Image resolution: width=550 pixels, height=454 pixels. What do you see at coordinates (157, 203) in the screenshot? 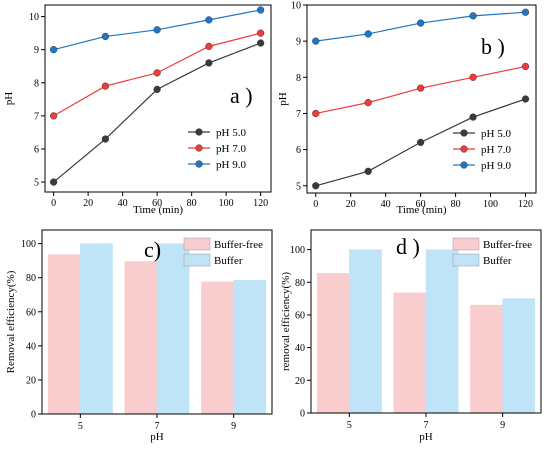
I see `x-tick-label: 60` at bounding box center [157, 203].